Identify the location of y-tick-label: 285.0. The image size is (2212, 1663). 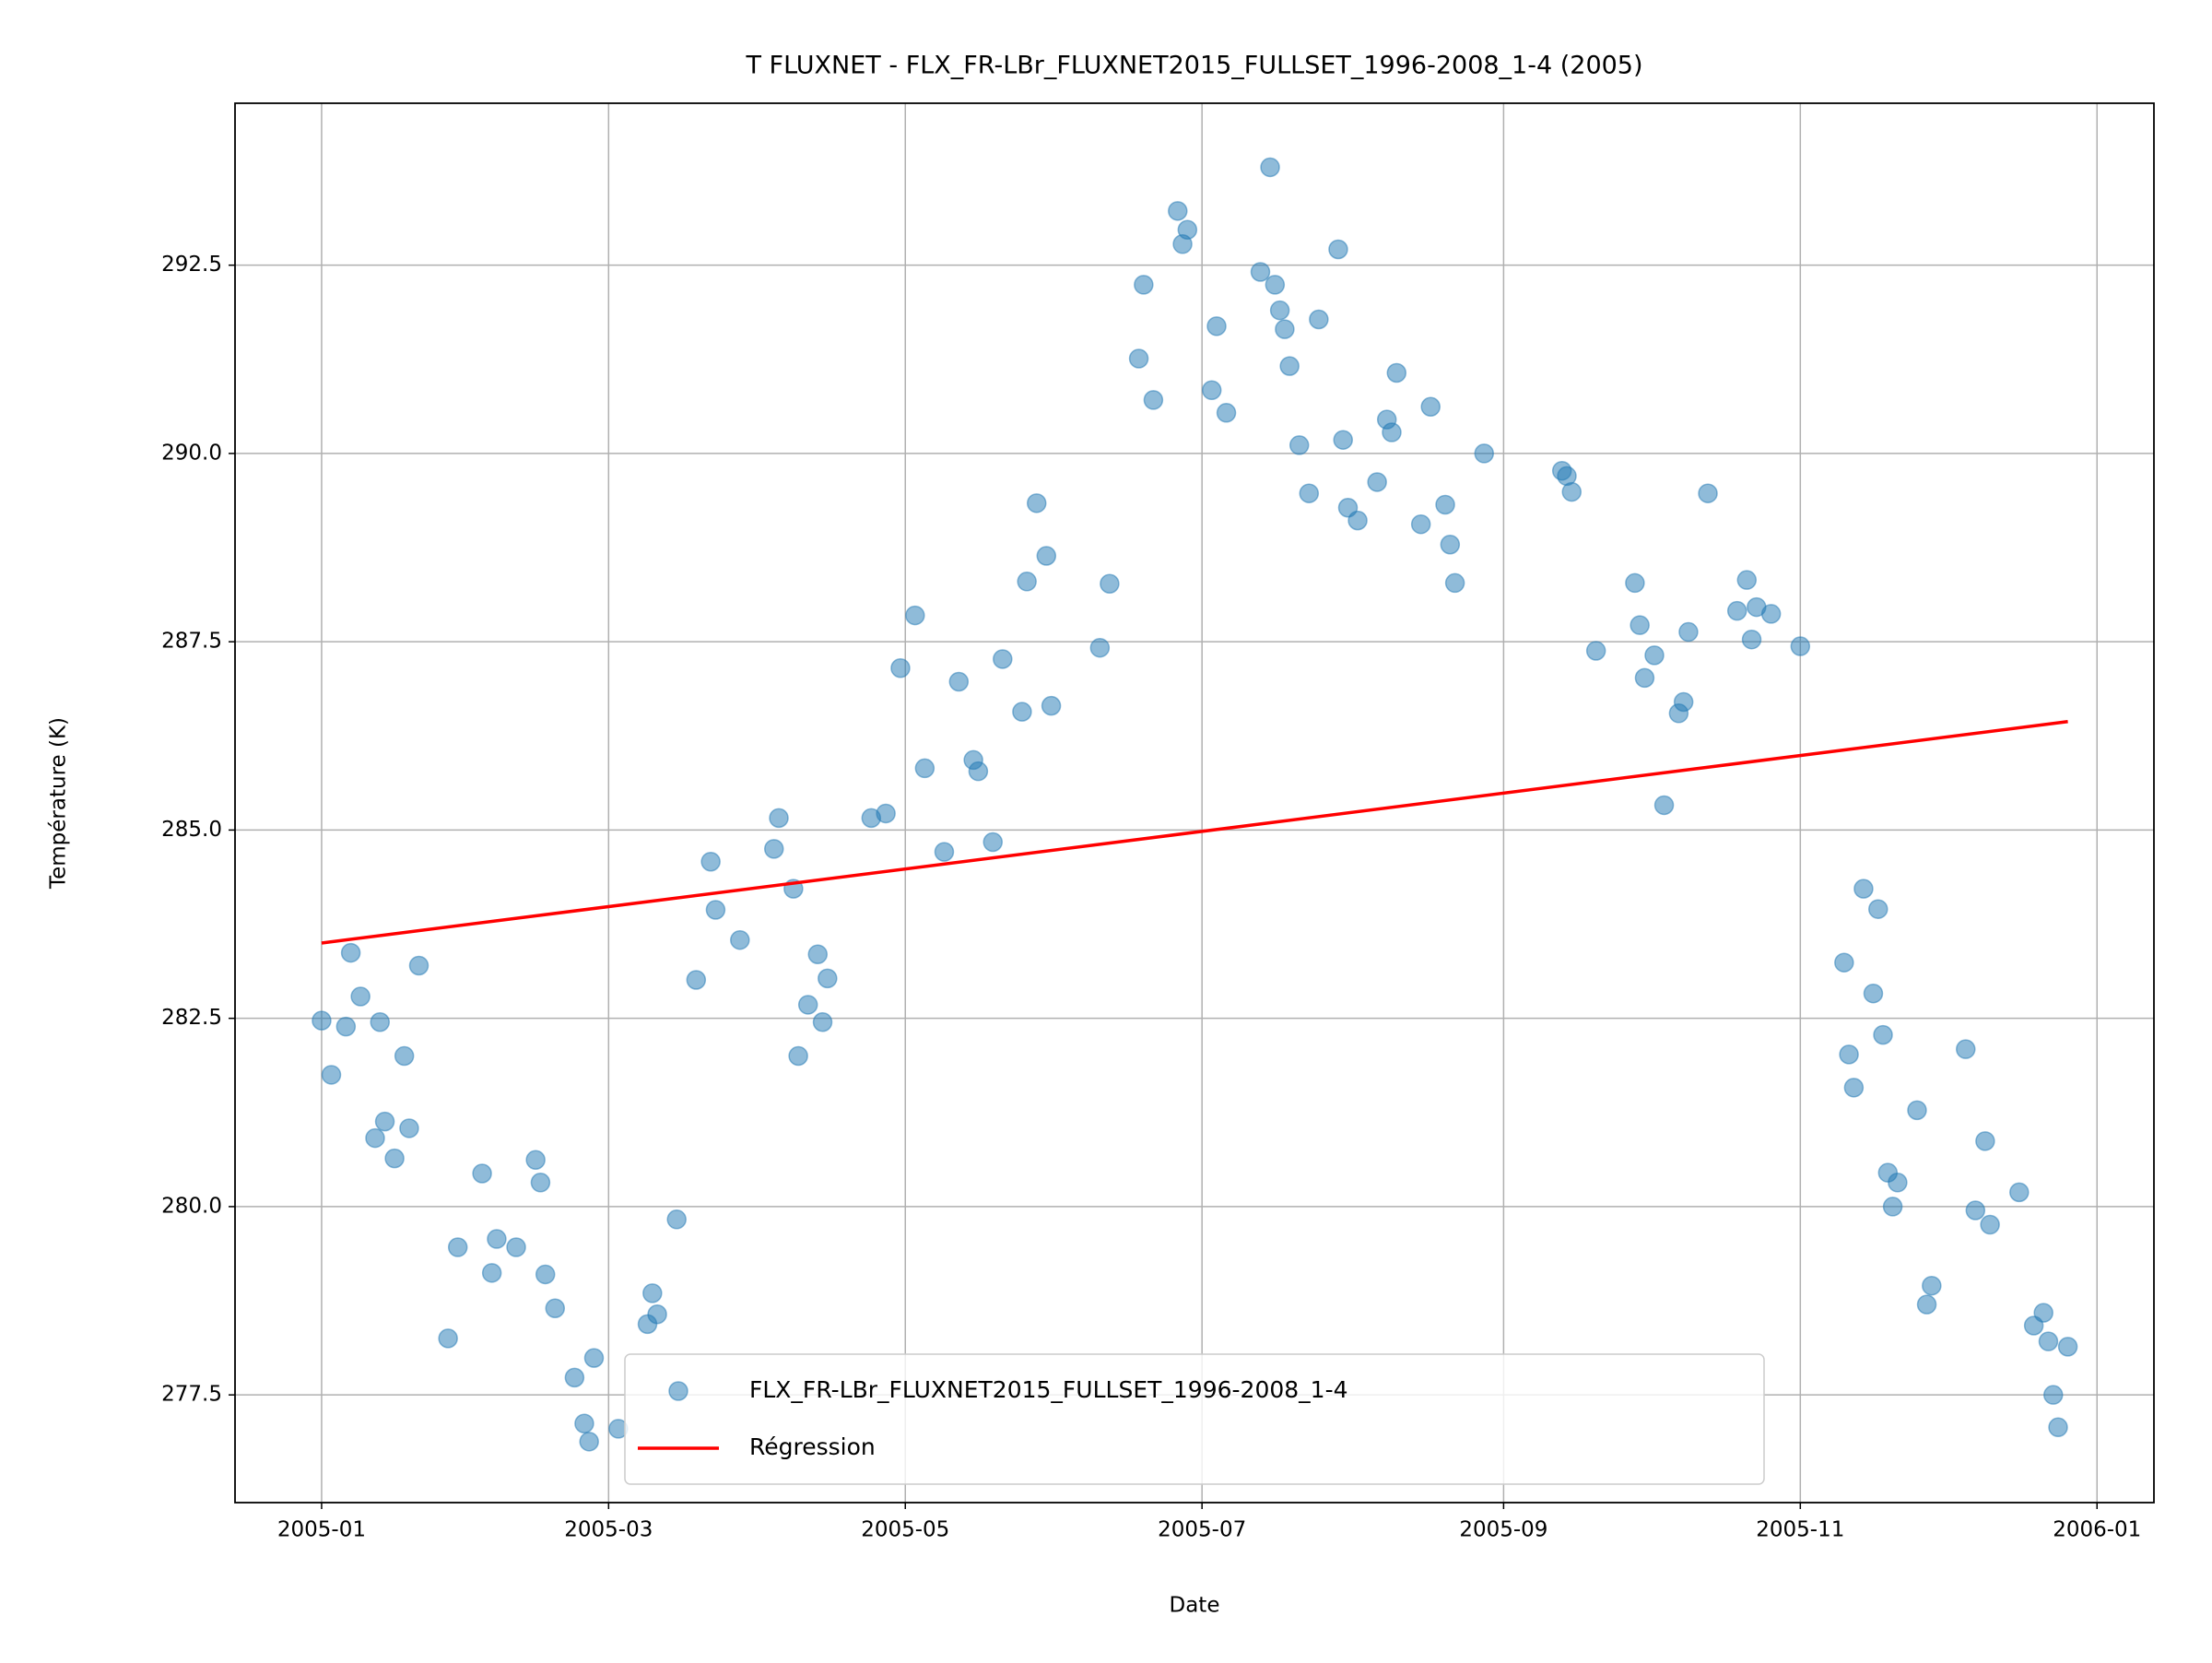
(191, 830).